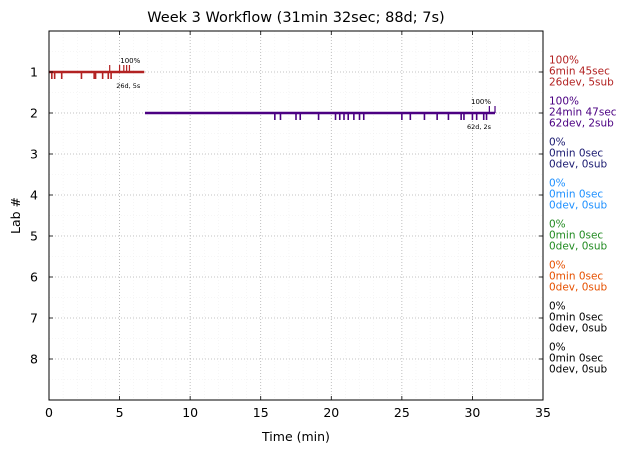  I want to click on y-tick-label: 6, so click(34, 277).